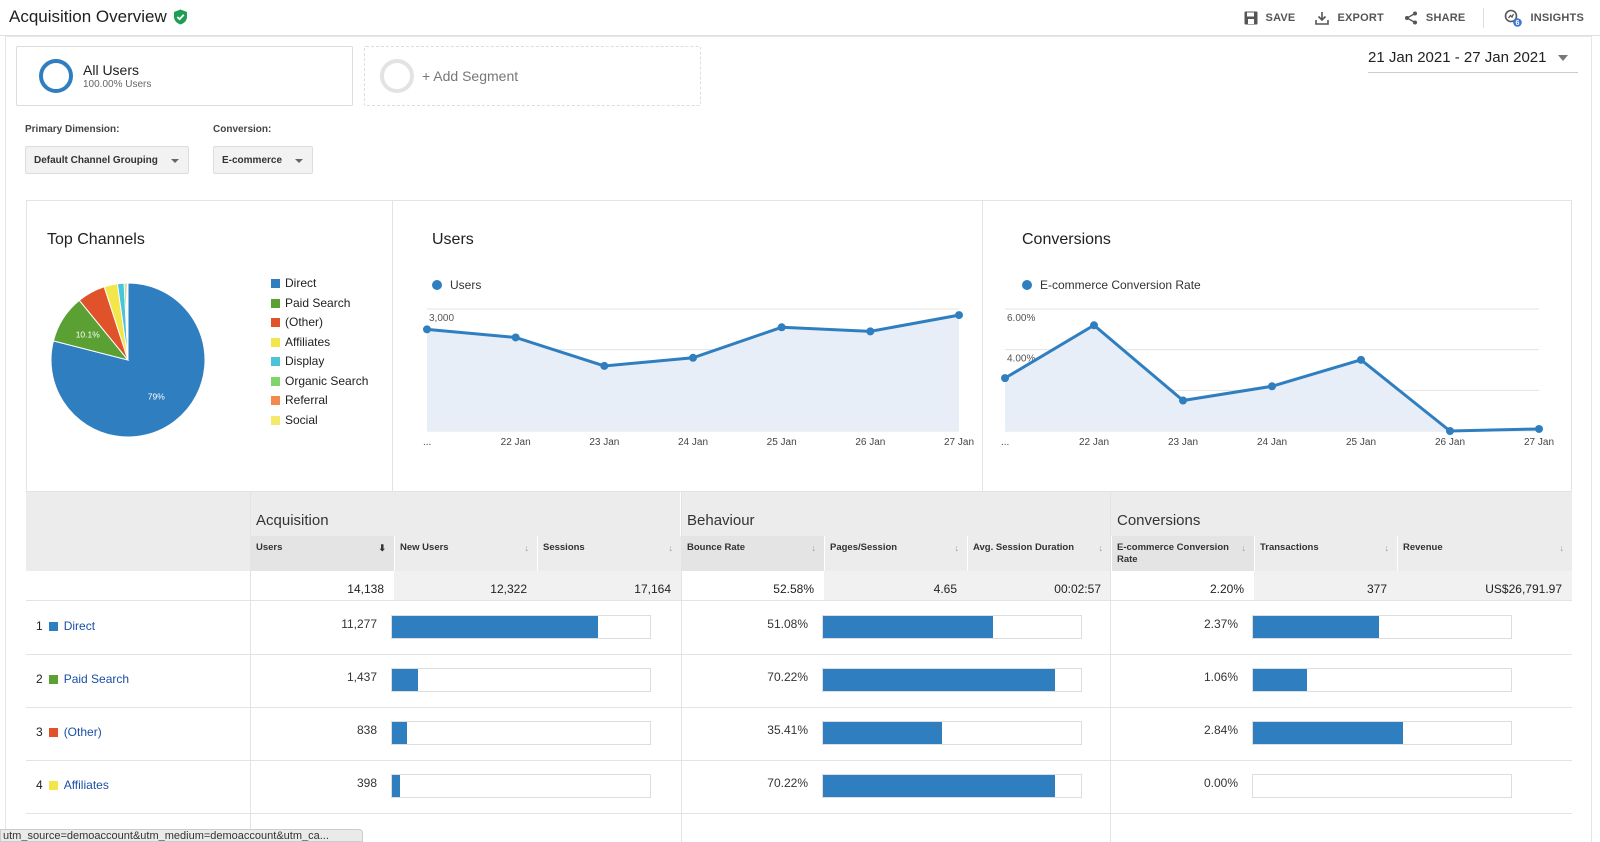  I want to click on channel-link: (Other), so click(82, 732).